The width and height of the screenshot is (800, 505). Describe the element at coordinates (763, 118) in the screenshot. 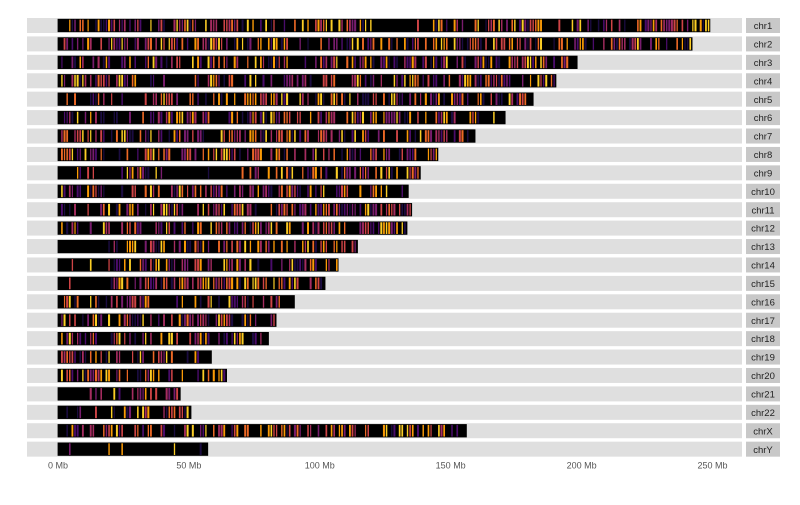

I see `strip-label: chr6` at that location.